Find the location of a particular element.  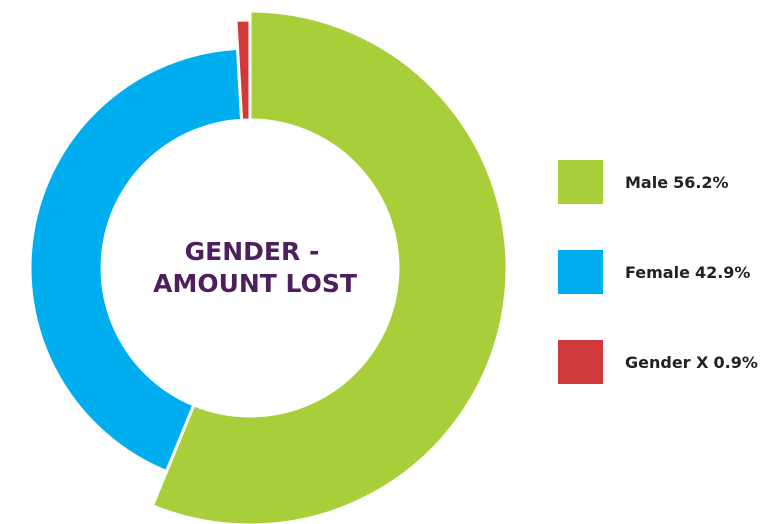

legend-category: Female is located at coordinates (657, 272).